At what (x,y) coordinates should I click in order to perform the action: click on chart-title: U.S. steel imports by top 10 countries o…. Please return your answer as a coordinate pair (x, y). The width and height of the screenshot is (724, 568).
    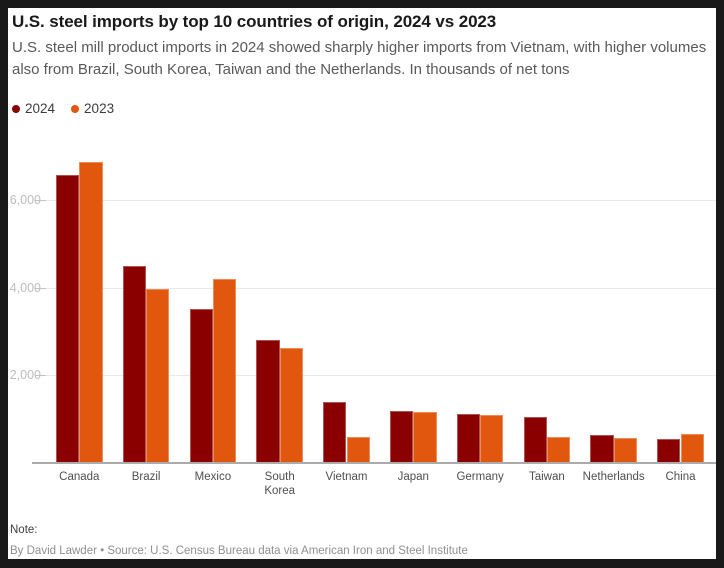
    Looking at the image, I should click on (254, 21).